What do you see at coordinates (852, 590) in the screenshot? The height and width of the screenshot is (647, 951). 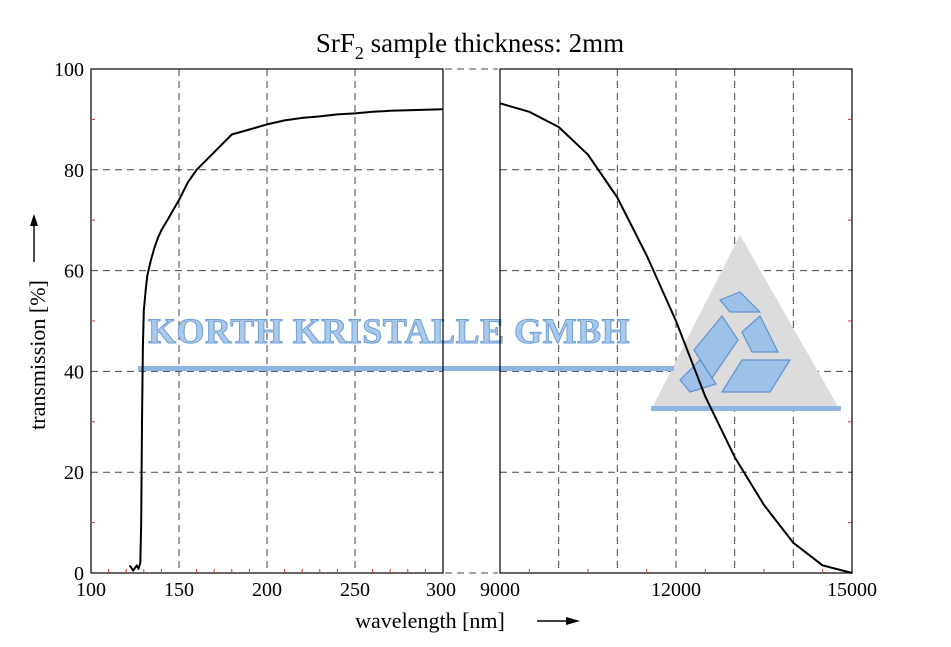 I see `x-tick-label: 15000` at bounding box center [852, 590].